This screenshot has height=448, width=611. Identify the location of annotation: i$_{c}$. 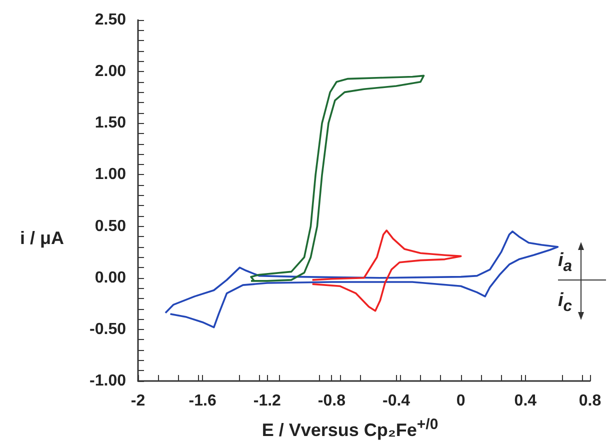
(565, 303).